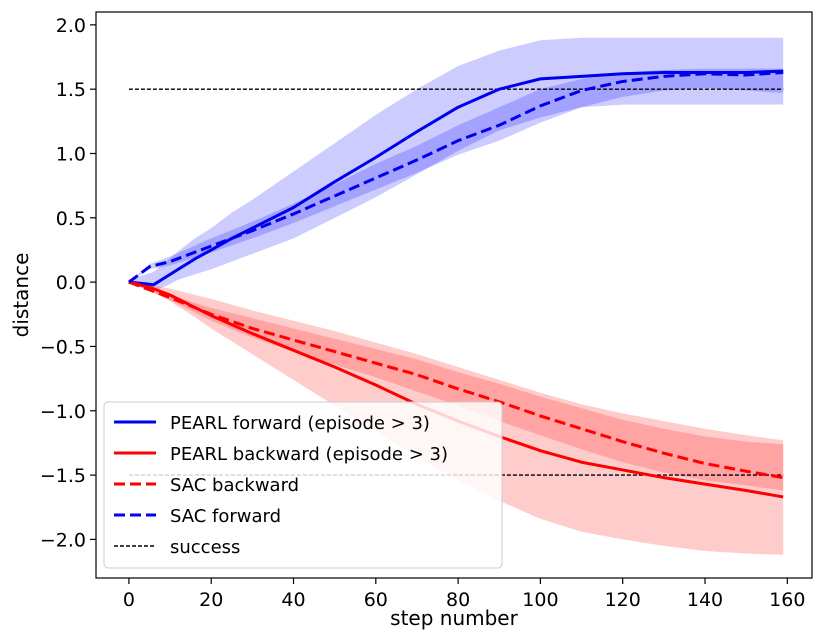  I want to click on legend-box, so click(303, 485).